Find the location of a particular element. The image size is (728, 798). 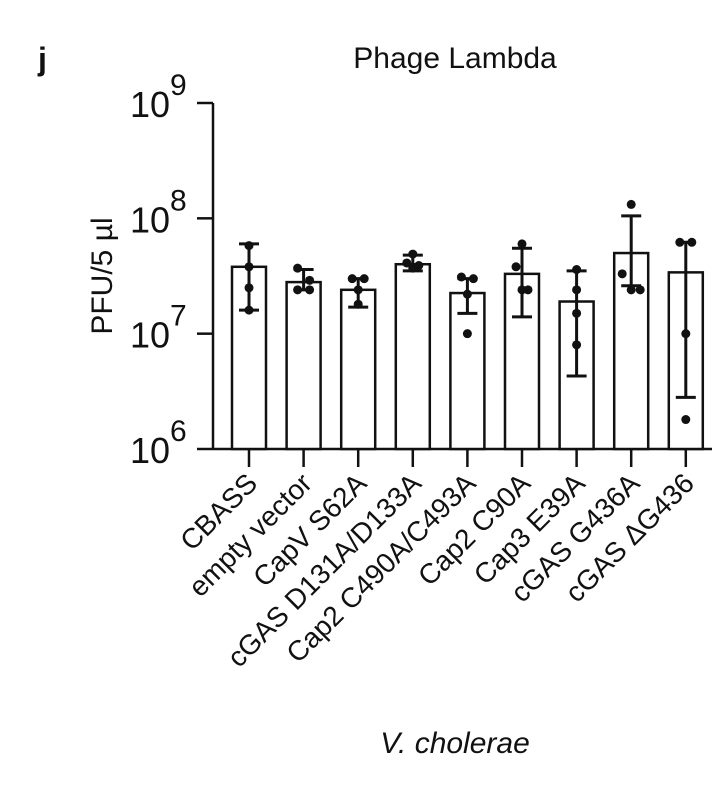

x-axis-label: V. cholerae is located at coordinates (455, 743).